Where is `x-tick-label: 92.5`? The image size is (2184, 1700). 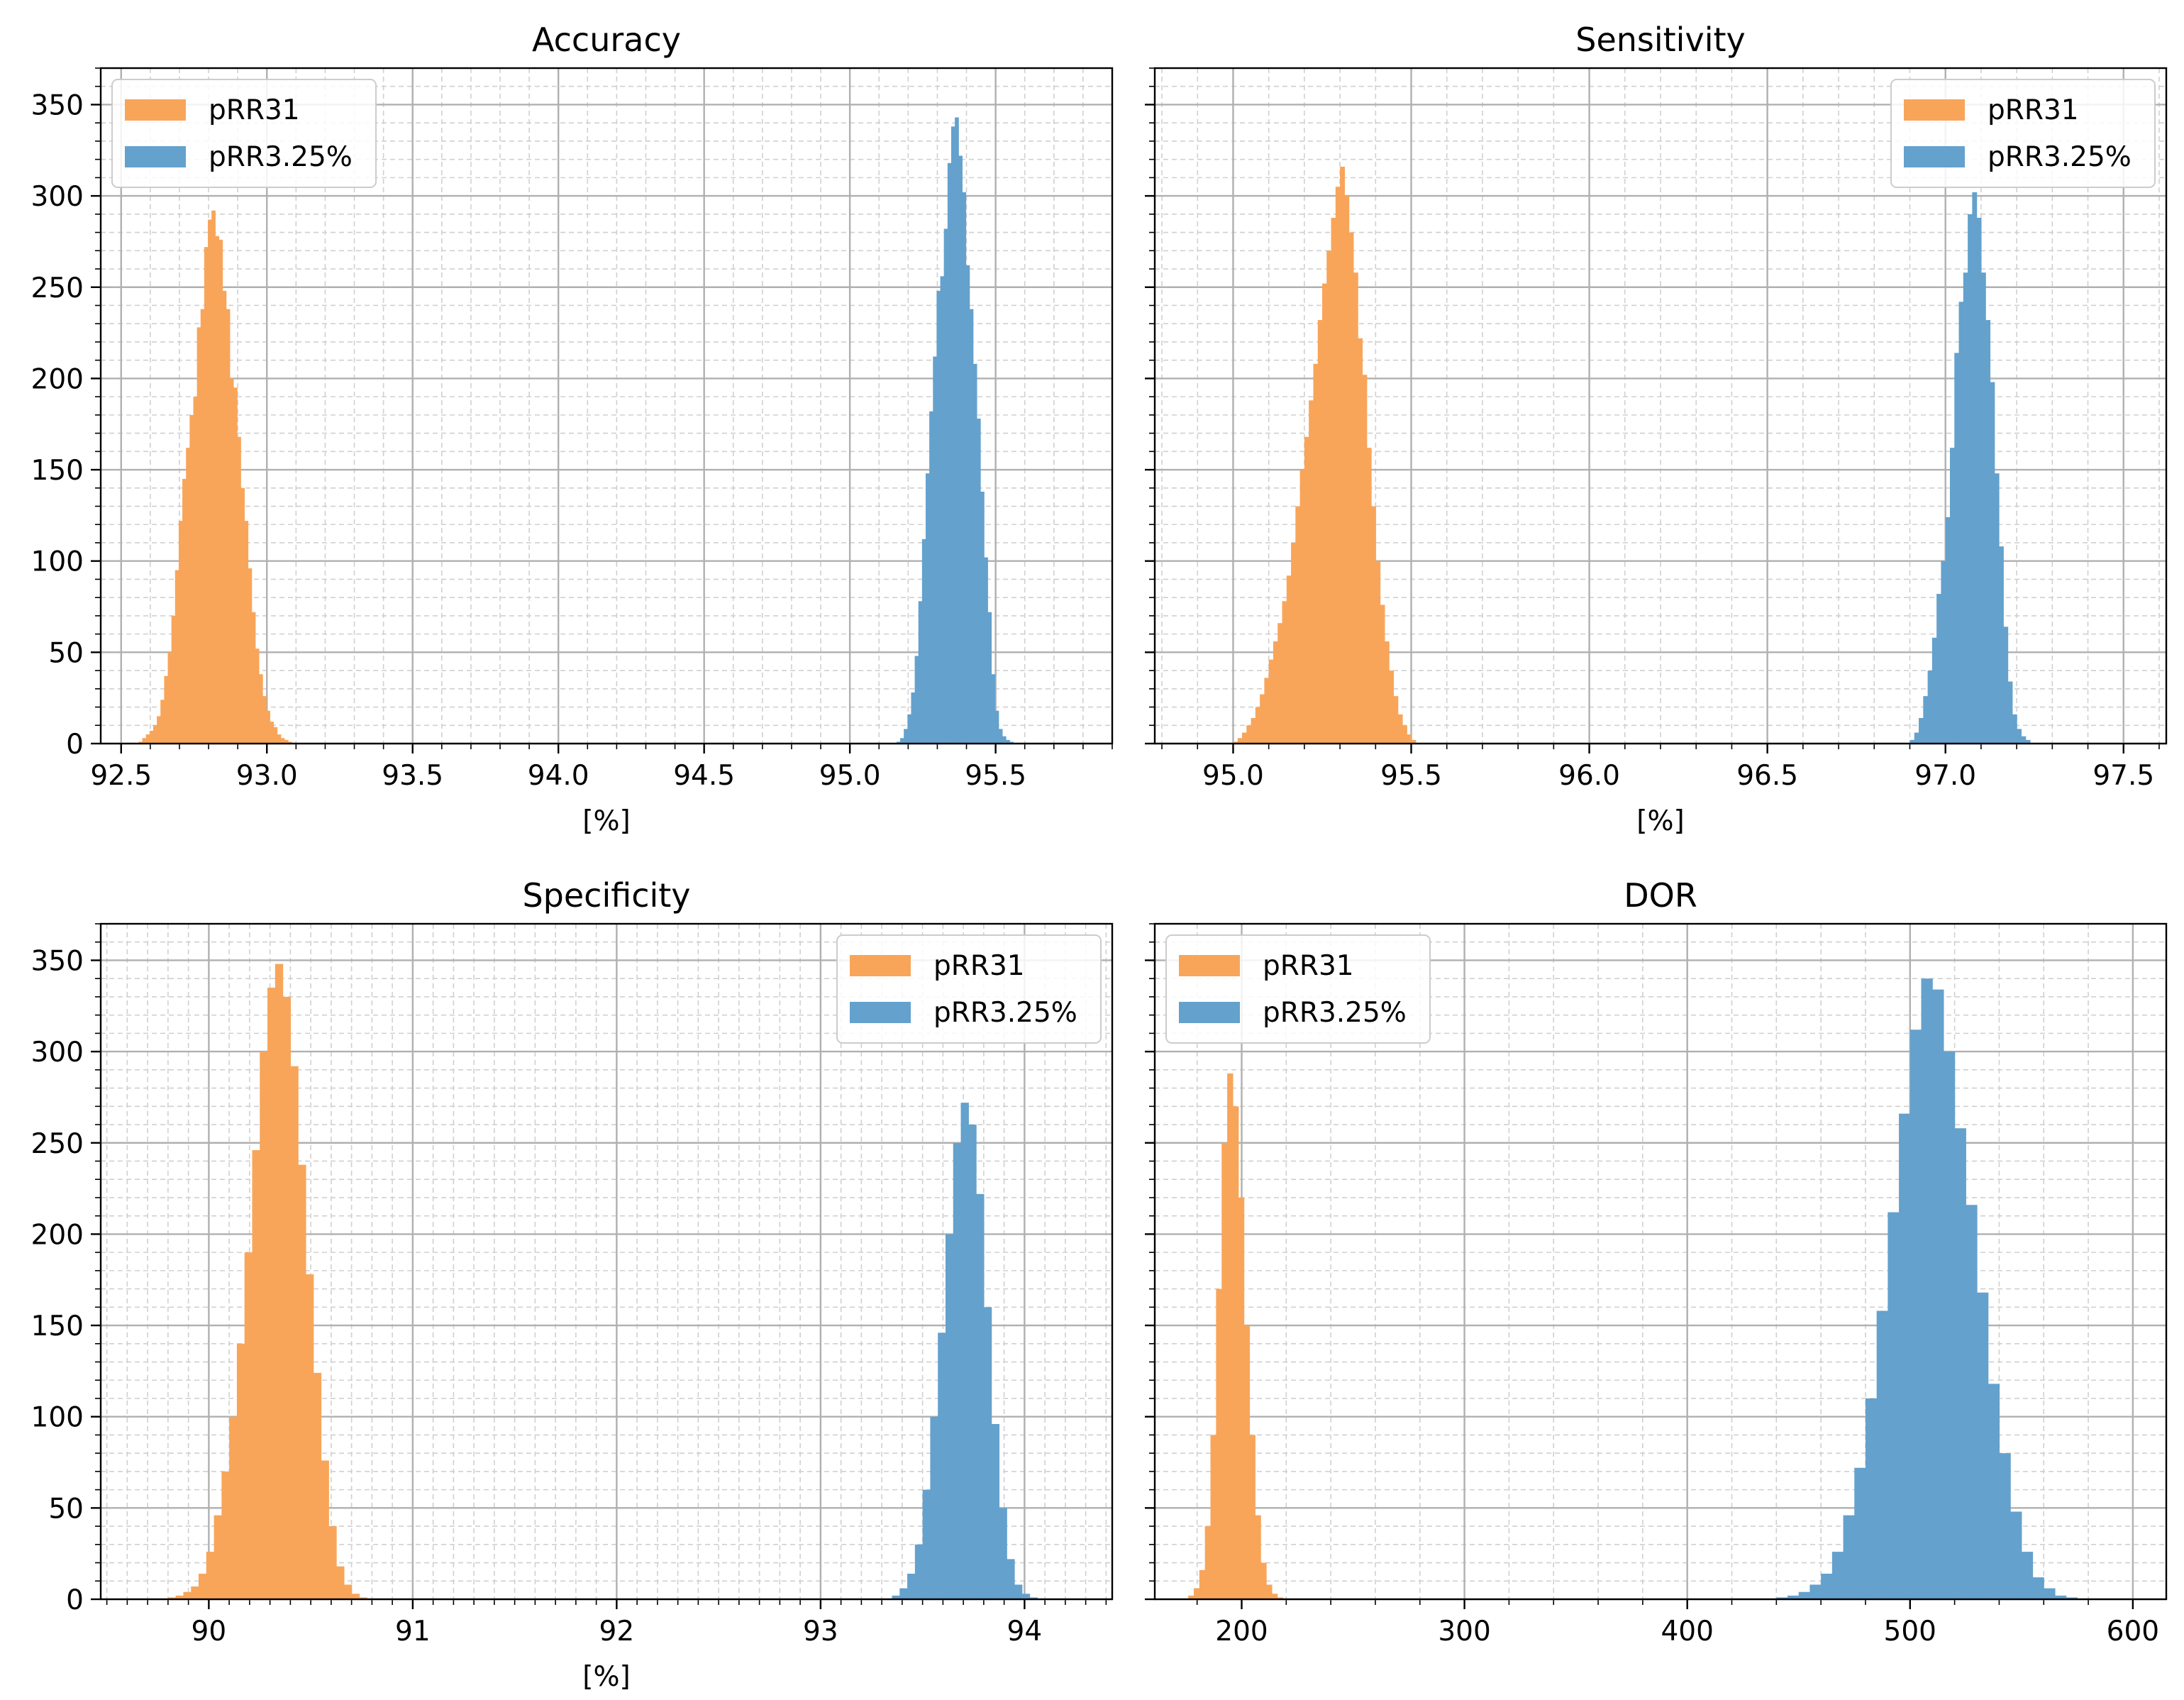 x-tick-label: 92.5 is located at coordinates (121, 776).